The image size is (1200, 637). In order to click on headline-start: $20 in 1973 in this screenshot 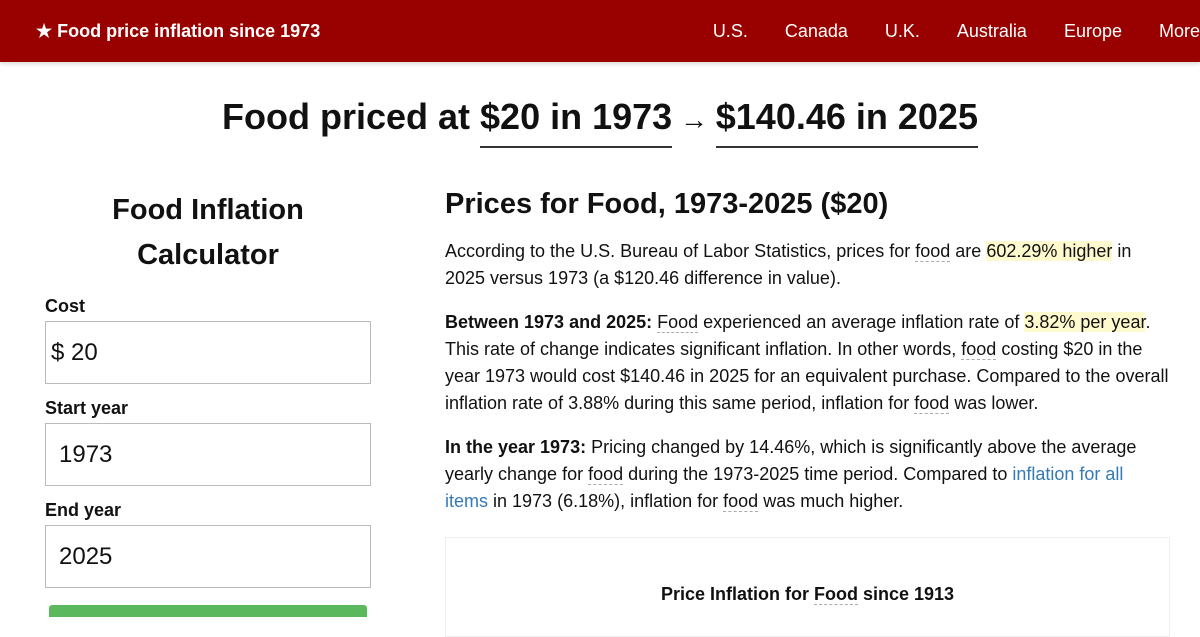, I will do `click(576, 122)`.